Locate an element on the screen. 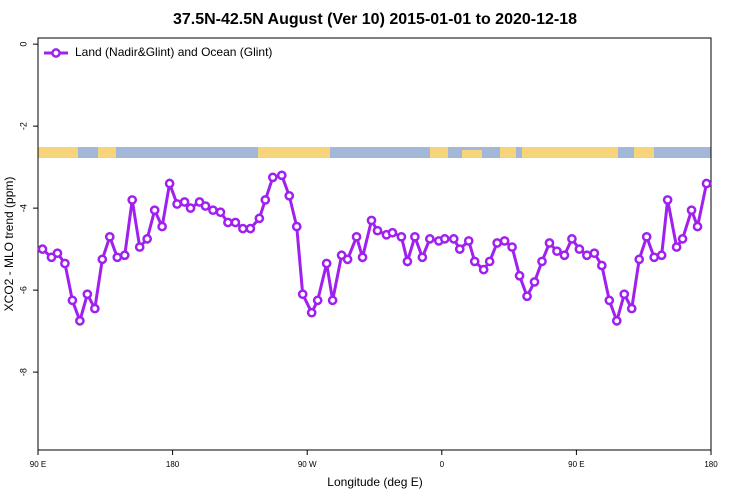 This screenshot has height=500, width=750. legend-label: Land (Nadir&Glint) and Ocean (Glint) is located at coordinates (173, 52).